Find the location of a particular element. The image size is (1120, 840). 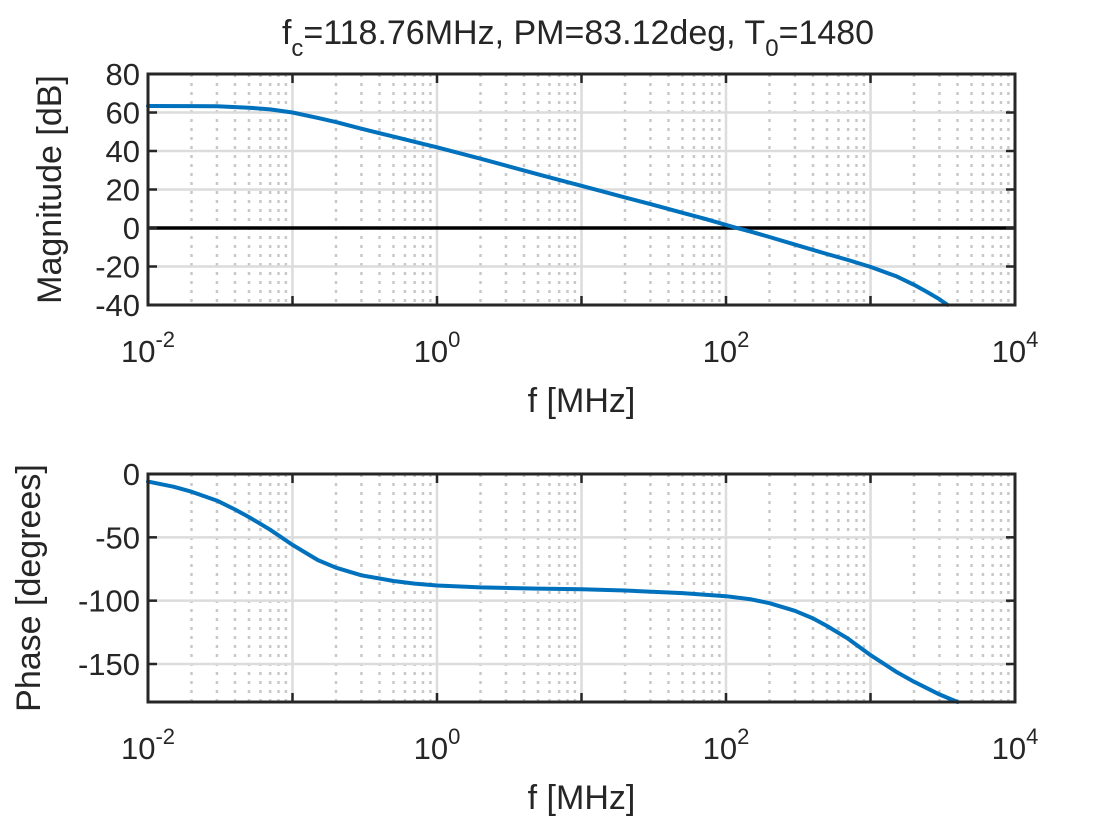

title-part: =1480 is located at coordinates (827, 33).